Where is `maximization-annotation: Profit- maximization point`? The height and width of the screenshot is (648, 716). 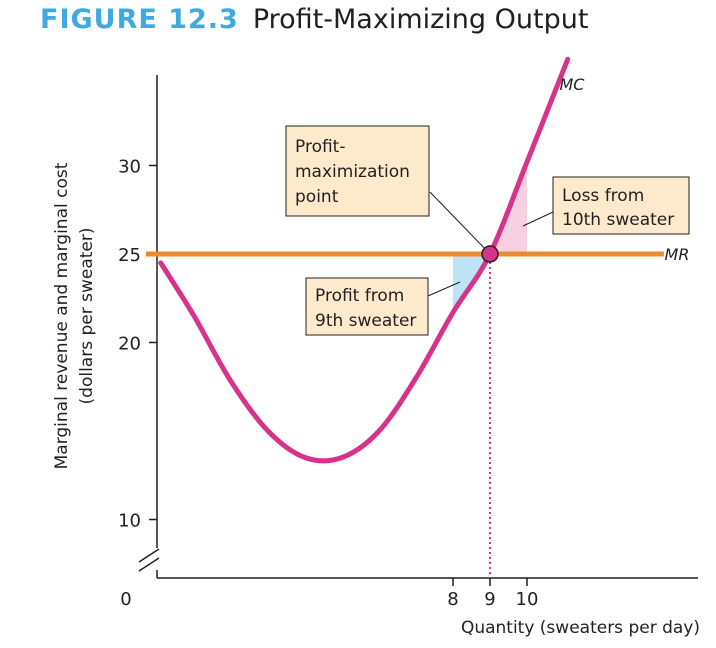
maximization-annotation: Profit- maximization point is located at coordinates (357, 171).